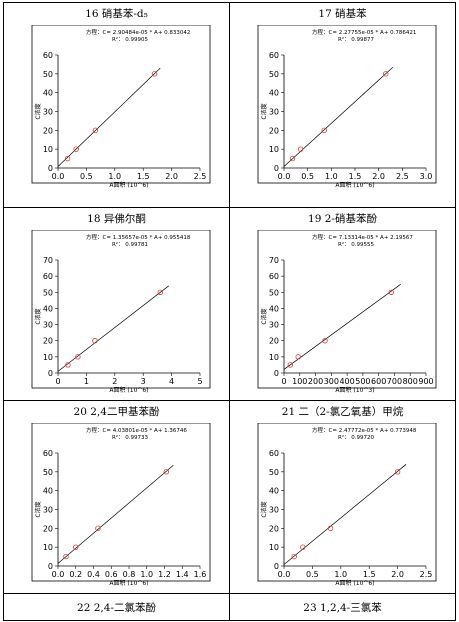 Image resolution: width=459 pixels, height=622 pixels. What do you see at coordinates (410, 381) in the screenshot?
I see `x-tick-label: 800` at bounding box center [410, 381].